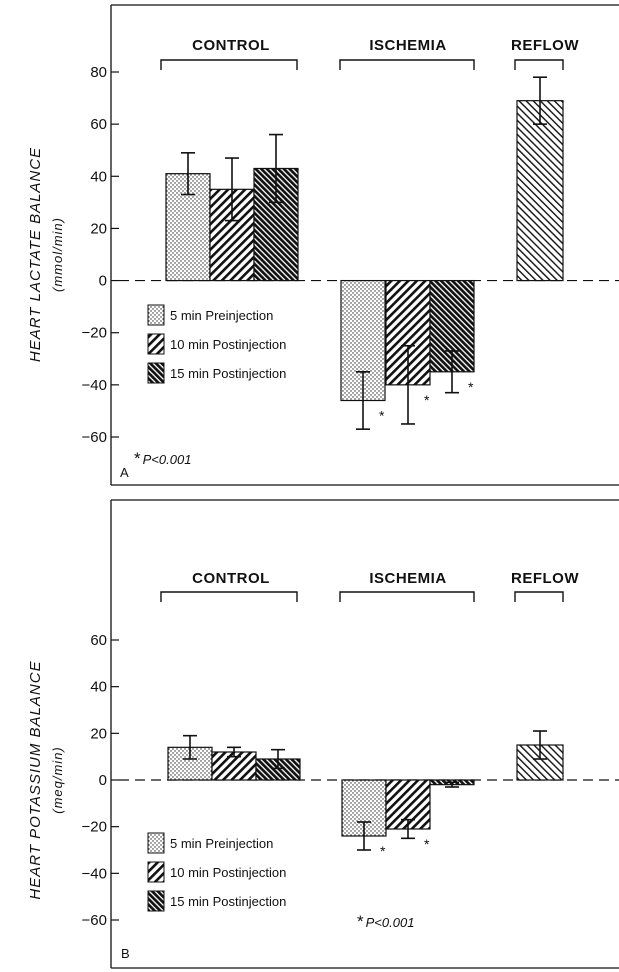 The height and width of the screenshot is (972, 619). I want to click on panel-letter: A, so click(124, 472).